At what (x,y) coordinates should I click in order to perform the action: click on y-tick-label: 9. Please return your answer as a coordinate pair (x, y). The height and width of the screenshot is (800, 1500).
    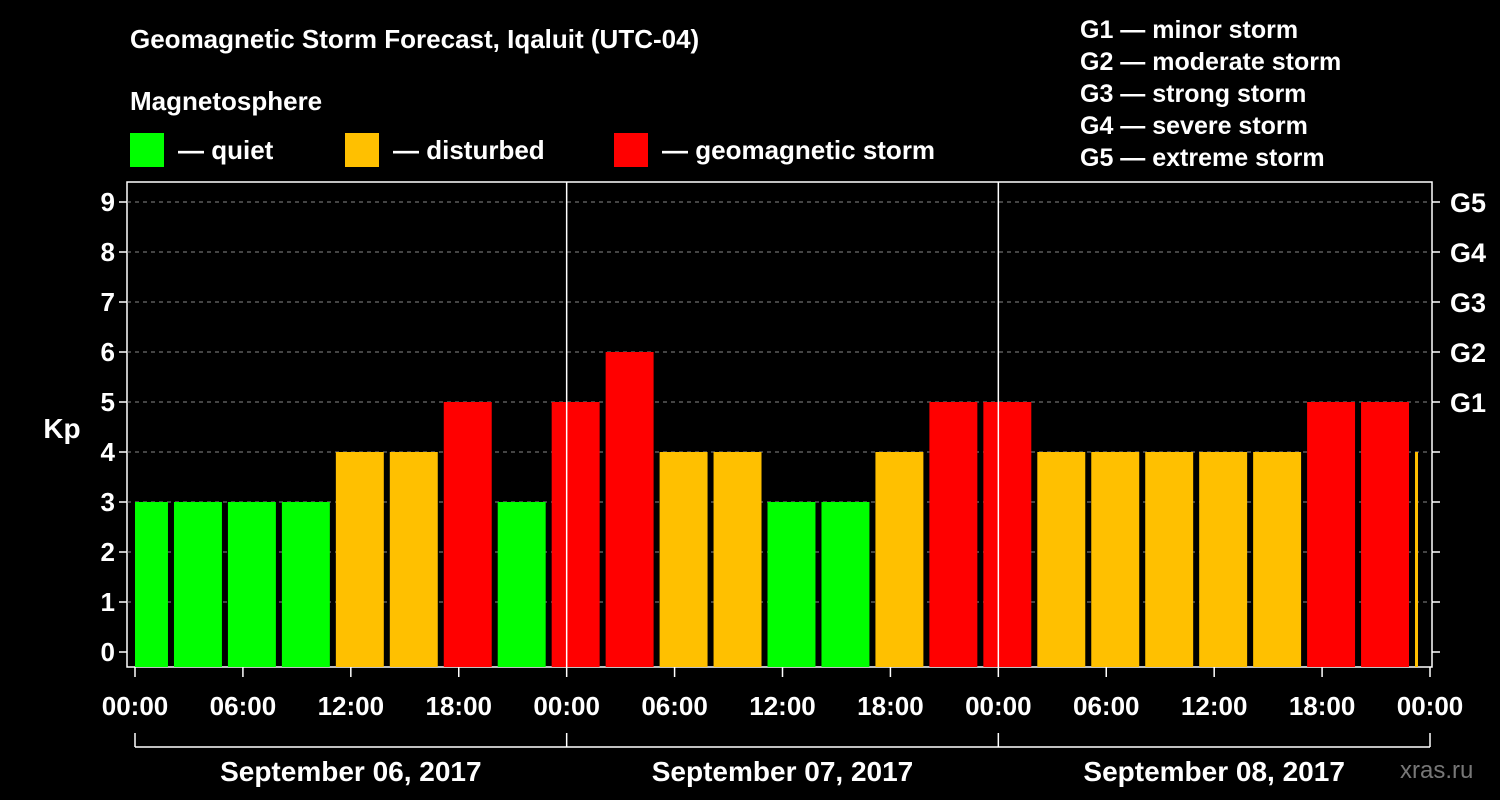
    Looking at the image, I should click on (108, 202).